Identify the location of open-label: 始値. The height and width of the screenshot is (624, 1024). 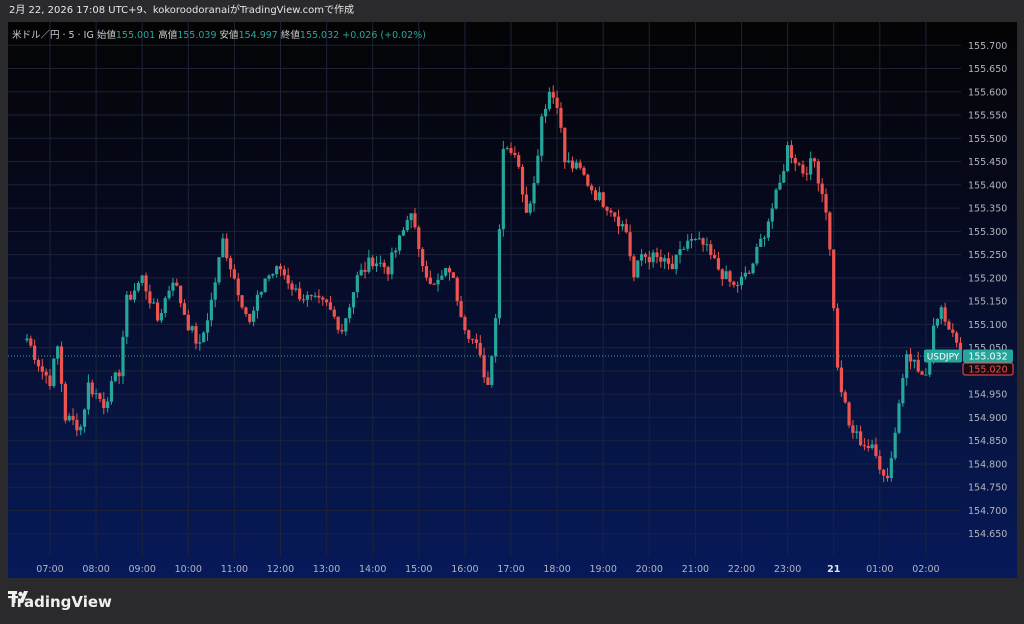
(106, 35).